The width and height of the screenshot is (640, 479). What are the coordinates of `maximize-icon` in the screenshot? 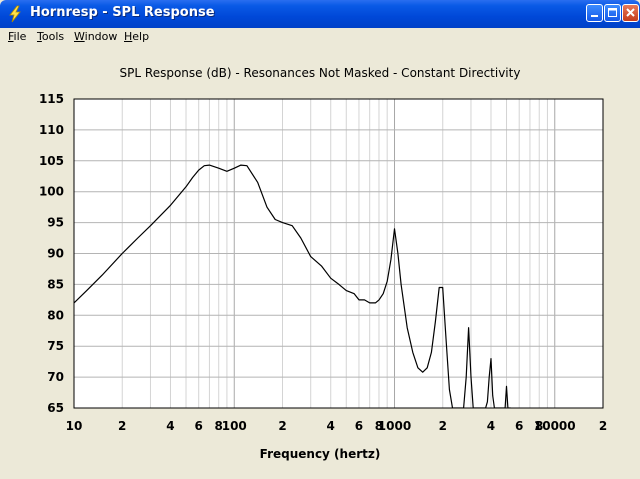 It's located at (612, 12).